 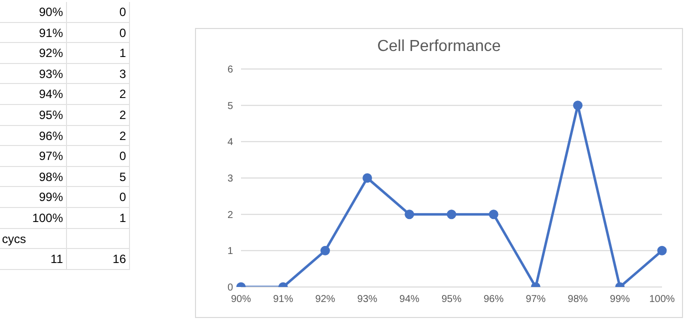 I want to click on y-tick-label: 1, so click(x=230, y=252).